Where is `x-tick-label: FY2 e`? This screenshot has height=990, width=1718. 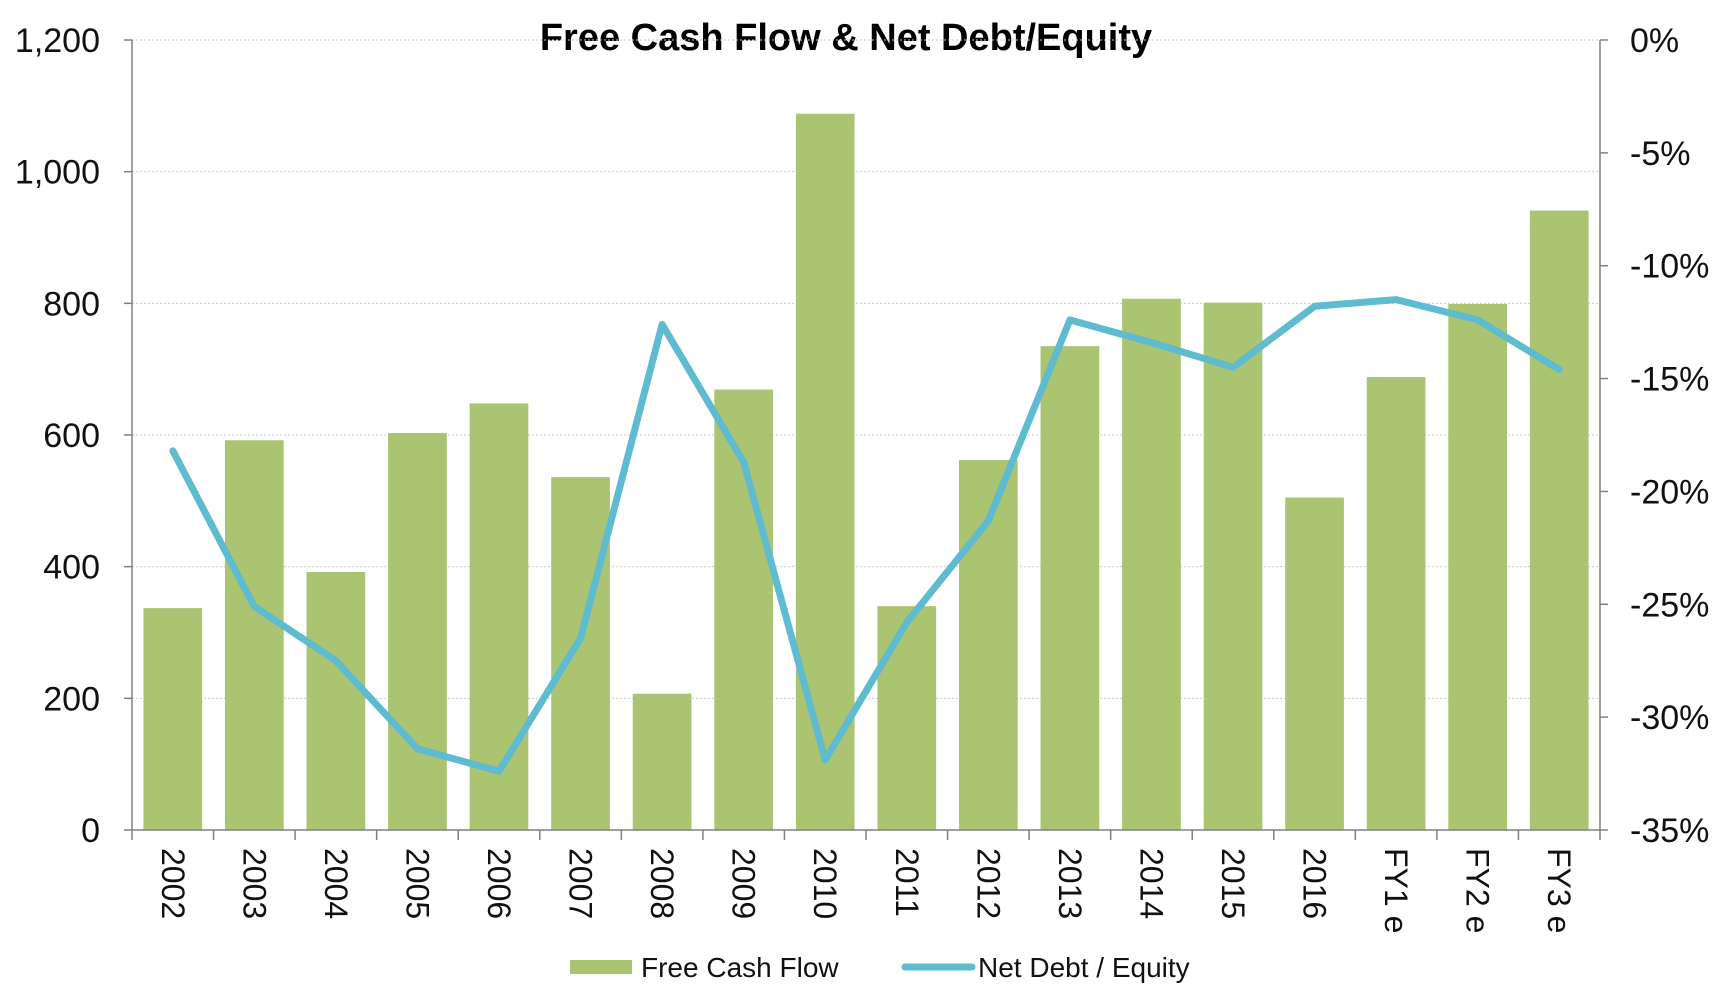 x-tick-label: FY2 e is located at coordinates (1478, 890).